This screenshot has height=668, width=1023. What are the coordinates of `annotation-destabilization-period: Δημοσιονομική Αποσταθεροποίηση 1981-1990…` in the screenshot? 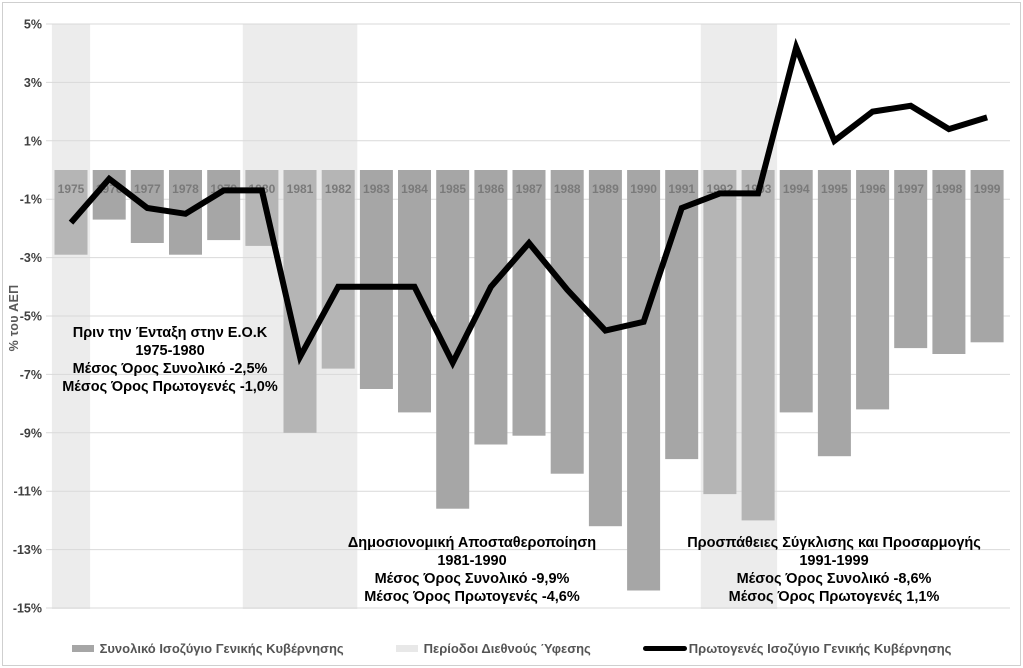 It's located at (472, 570).